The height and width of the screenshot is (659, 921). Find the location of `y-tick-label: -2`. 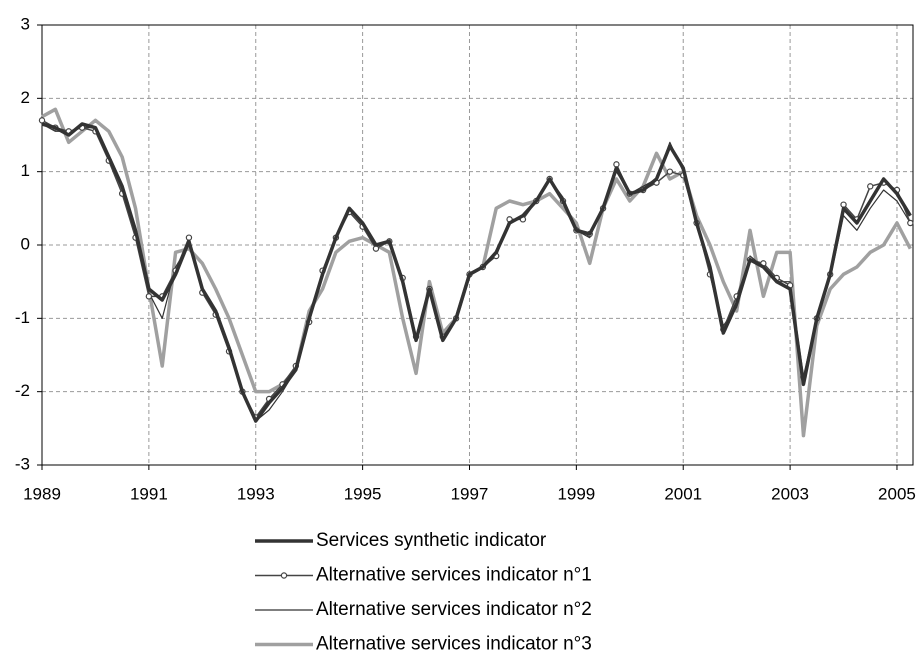

y-tick-label: -2 is located at coordinates (22, 390).